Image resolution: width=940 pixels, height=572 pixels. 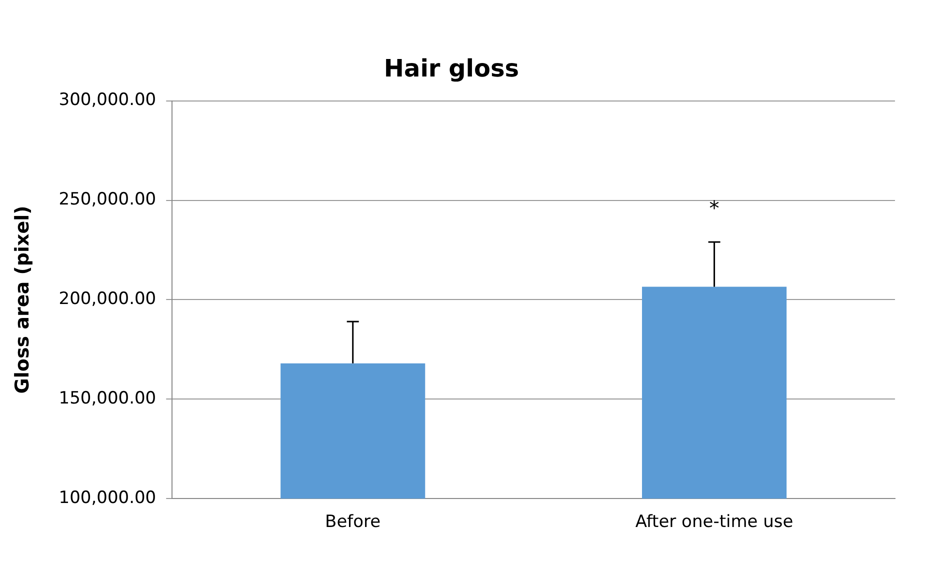 I want to click on x-tick-label: Before, so click(x=353, y=522).